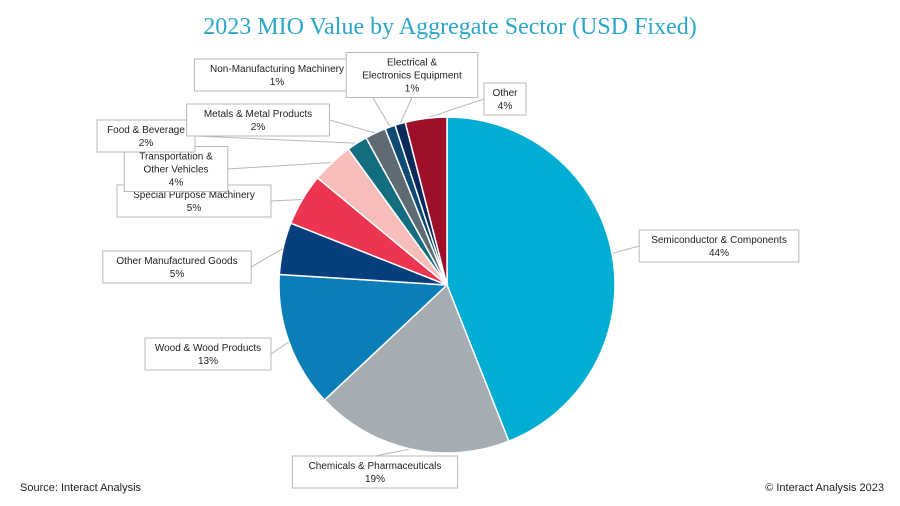  Describe the element at coordinates (146, 130) in the screenshot. I see `slice-label-name: Food & Beverage` at that location.